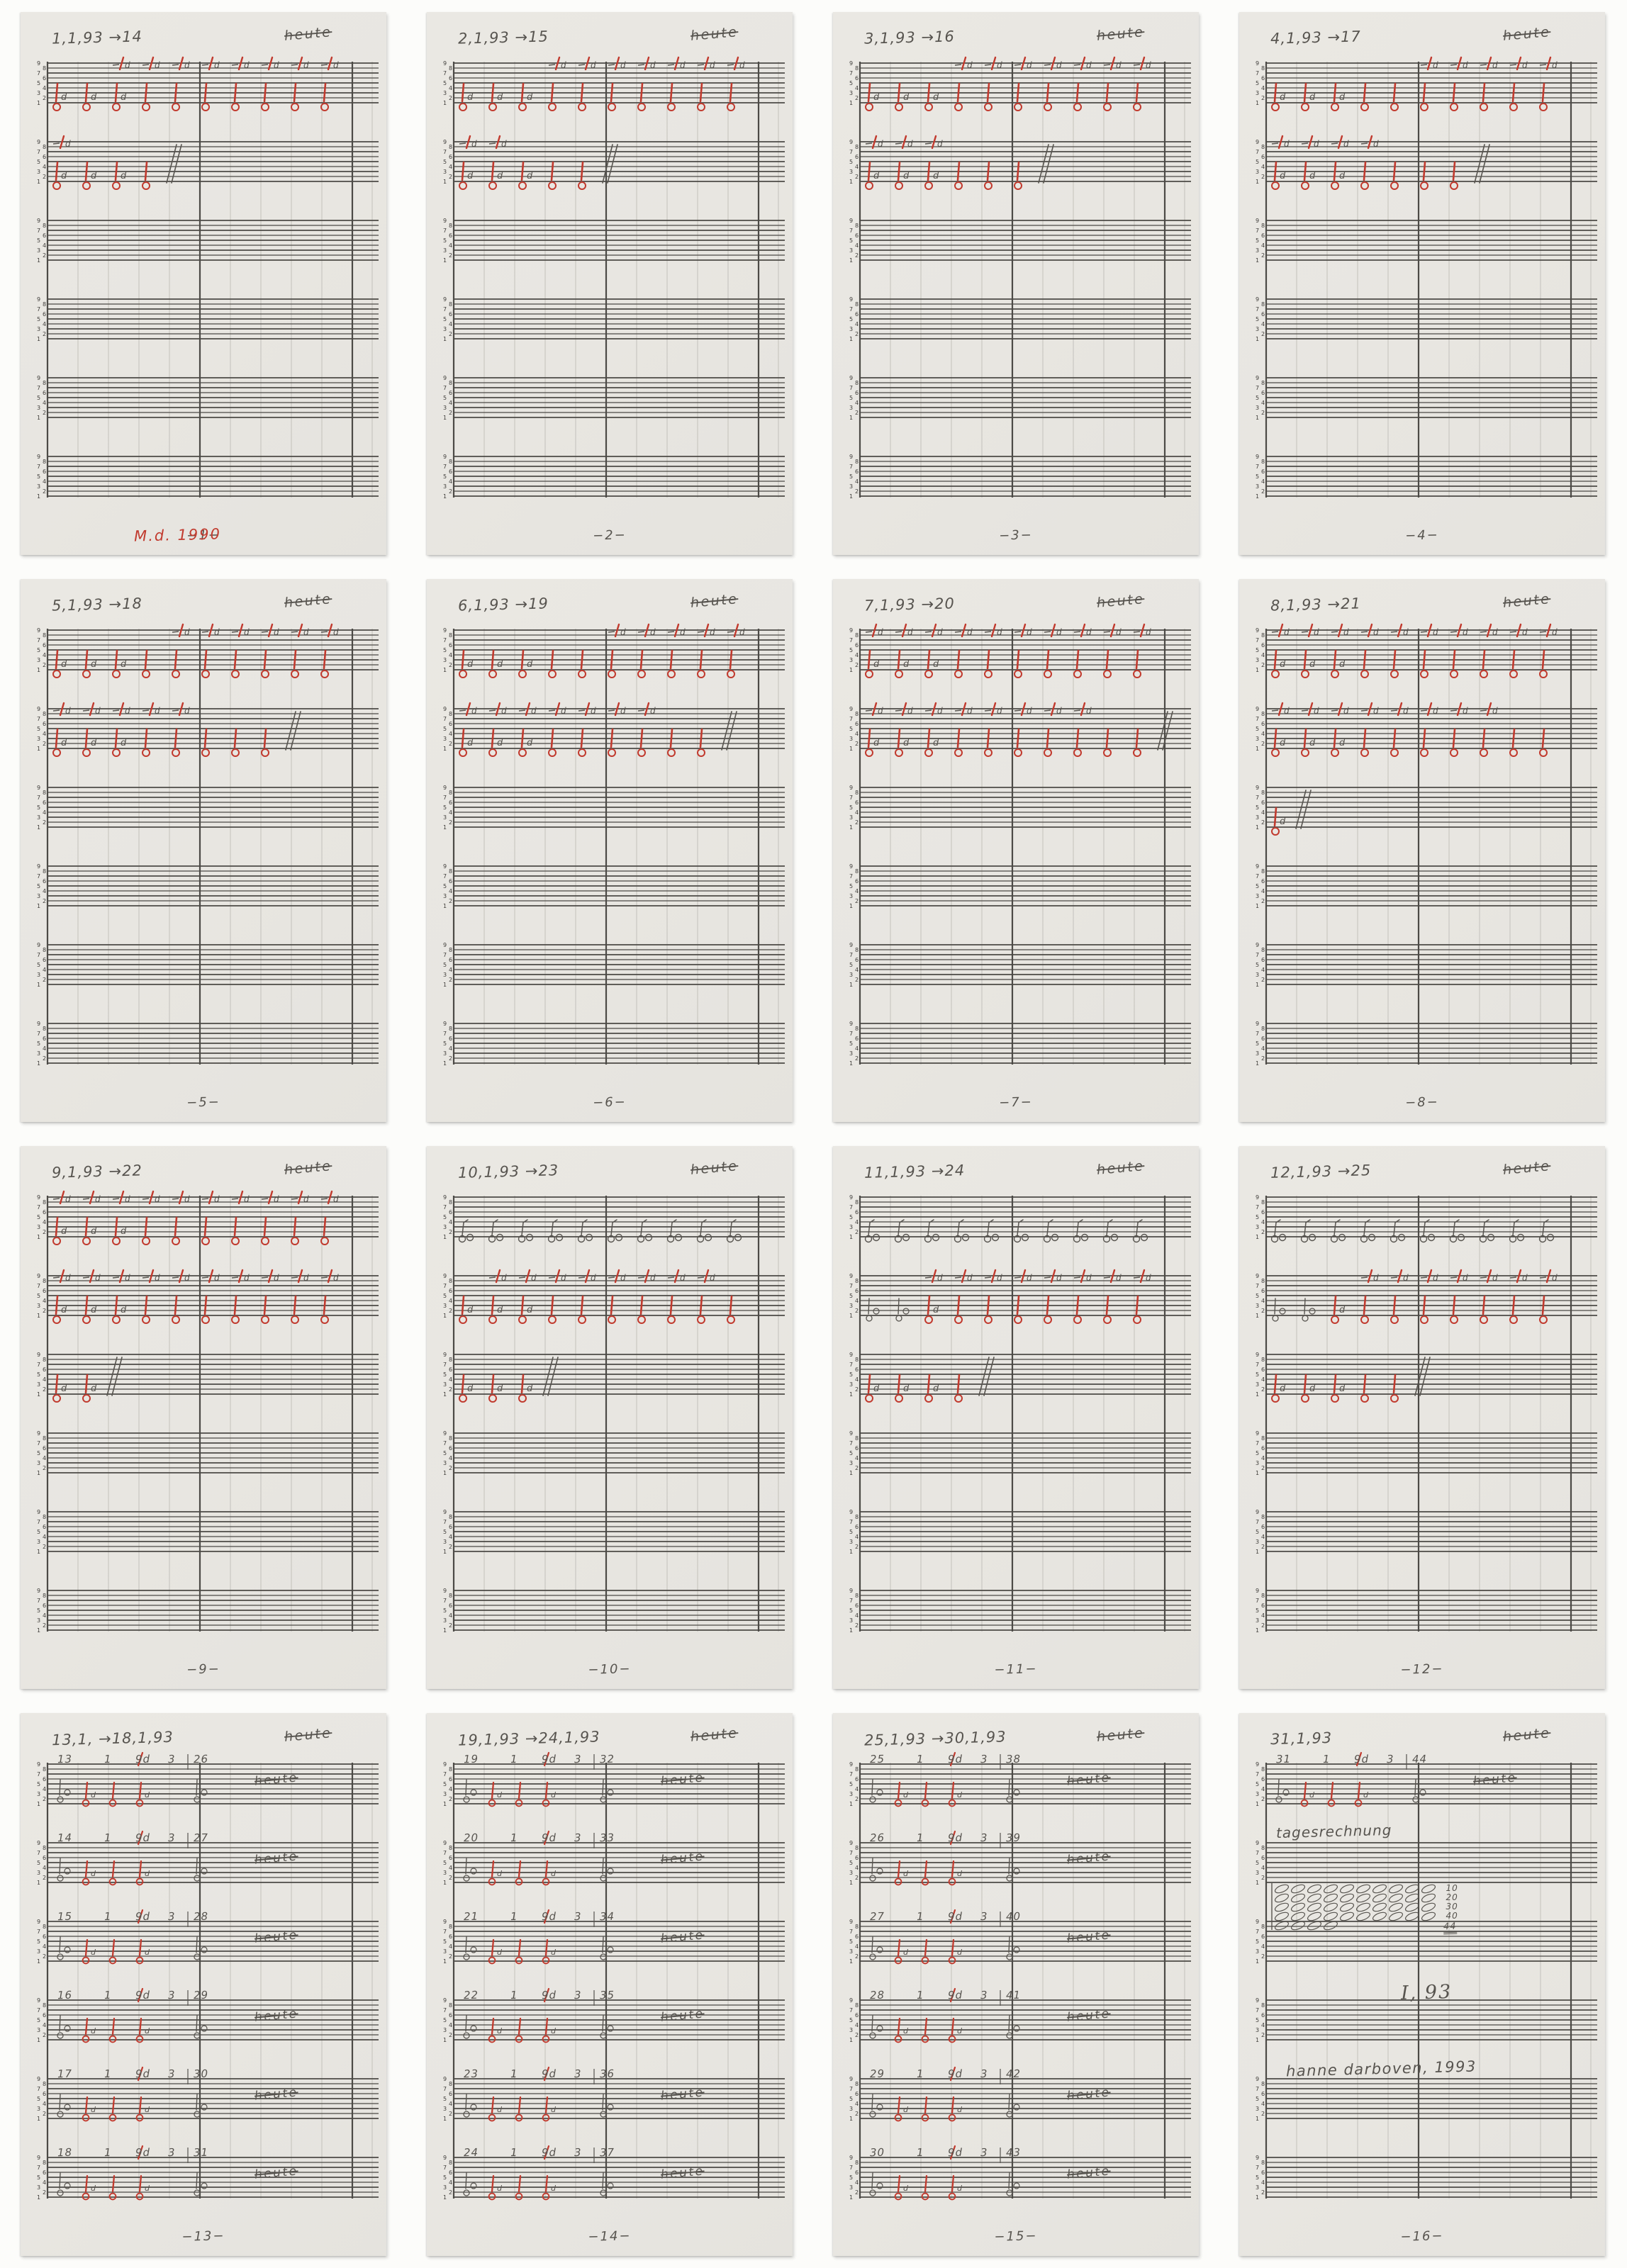 This screenshot has height=2268, width=1627. What do you see at coordinates (877, 2152) in the screenshot?
I see `row-col-0: 30` at bounding box center [877, 2152].